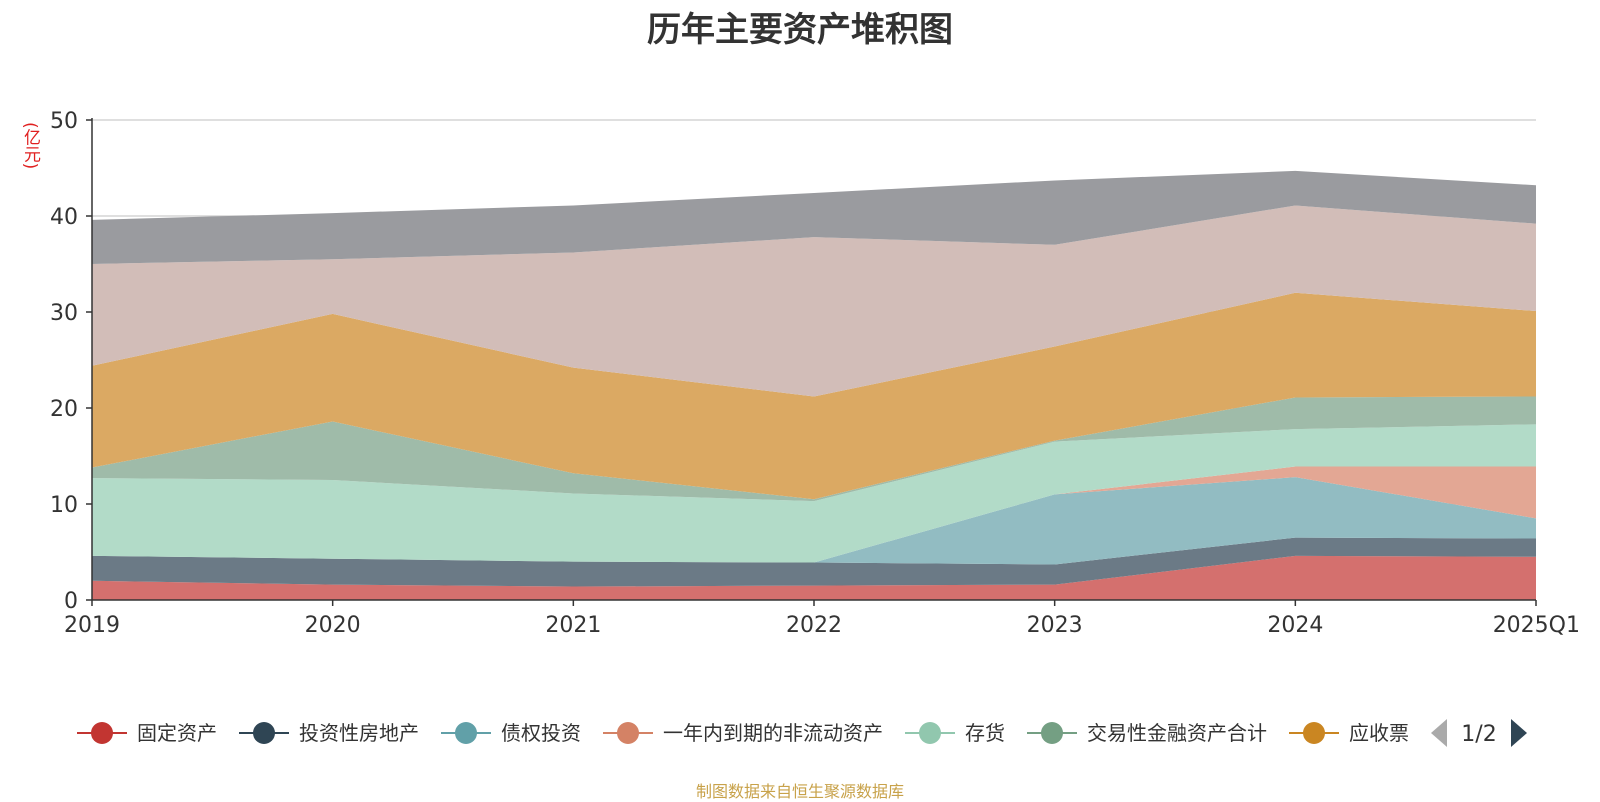 The height and width of the screenshot is (802, 1600). Describe the element at coordinates (64, 313) in the screenshot. I see `y-tick-label: 30` at that location.